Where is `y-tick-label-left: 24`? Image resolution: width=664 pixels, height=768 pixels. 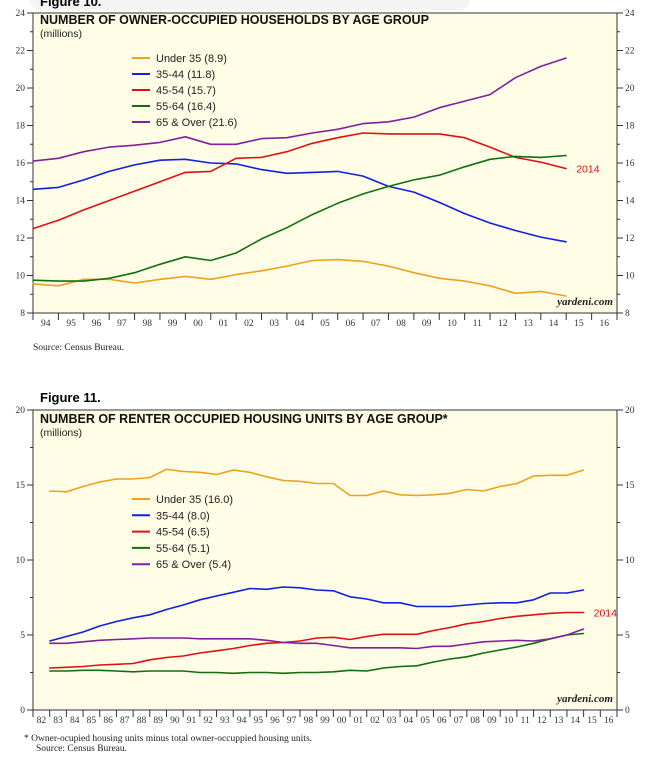
y-tick-label-left: 24 is located at coordinates (21, 14).